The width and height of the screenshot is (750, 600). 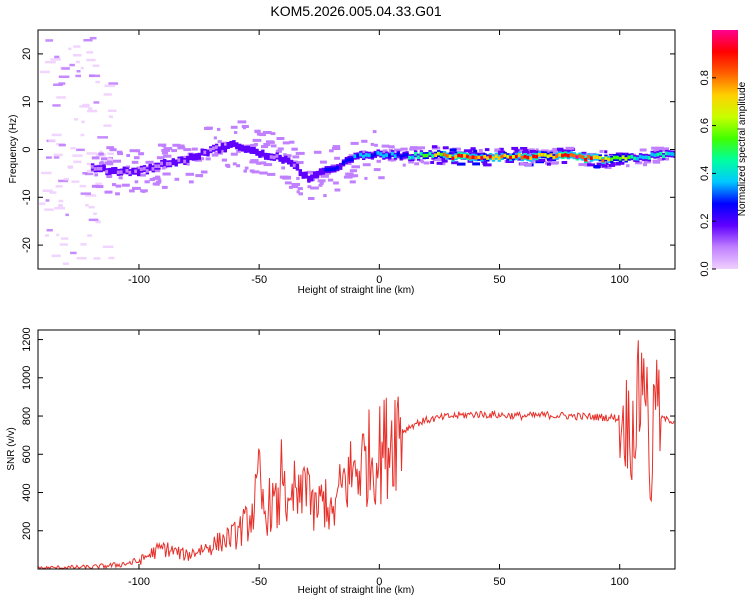 I want to click on spectrogram-x-tick-label: 50, so click(x=499, y=280).